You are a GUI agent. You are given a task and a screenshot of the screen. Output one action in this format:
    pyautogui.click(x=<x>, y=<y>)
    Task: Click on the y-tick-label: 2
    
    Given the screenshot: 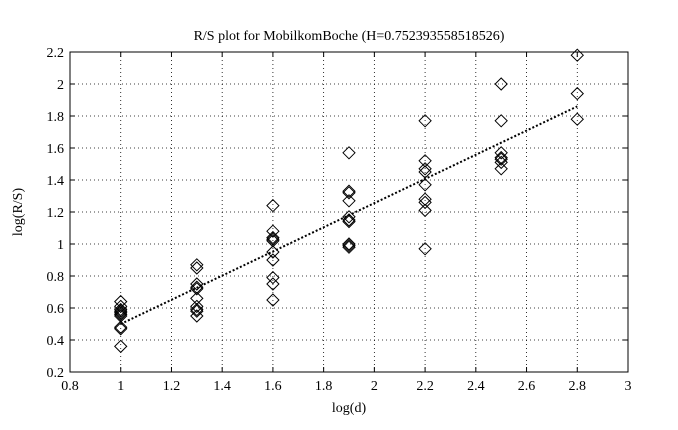 What is the action you would take?
    pyautogui.click(x=60, y=85)
    